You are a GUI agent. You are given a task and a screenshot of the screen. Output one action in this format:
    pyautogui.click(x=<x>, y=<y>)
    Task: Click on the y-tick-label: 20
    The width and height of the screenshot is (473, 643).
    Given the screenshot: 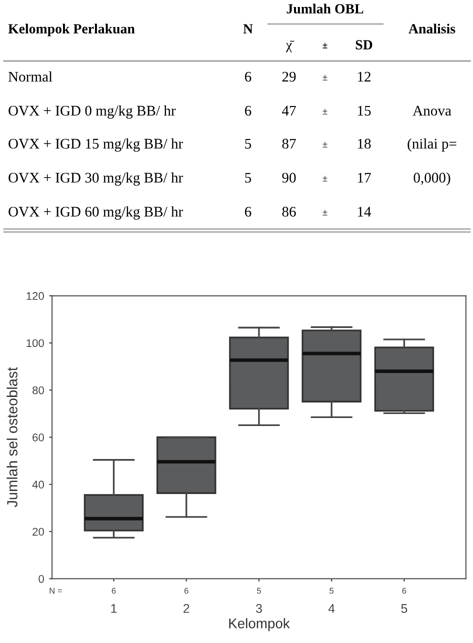 What is the action you would take?
    pyautogui.click(x=38, y=532)
    